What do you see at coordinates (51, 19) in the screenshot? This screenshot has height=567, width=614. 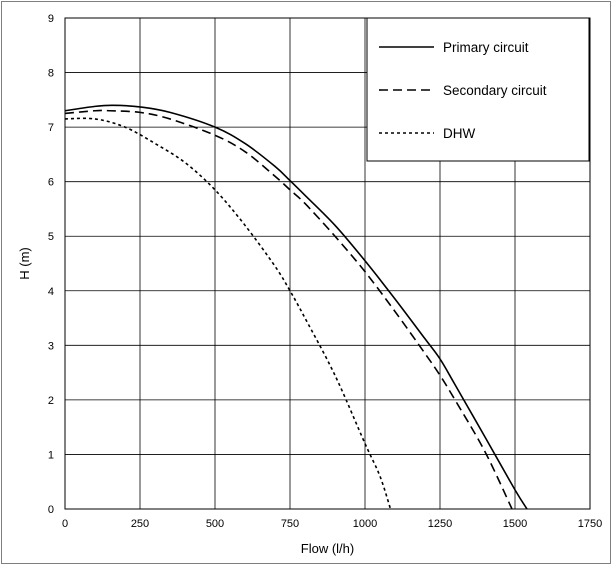 I see `y-tick-label: 9` at bounding box center [51, 19].